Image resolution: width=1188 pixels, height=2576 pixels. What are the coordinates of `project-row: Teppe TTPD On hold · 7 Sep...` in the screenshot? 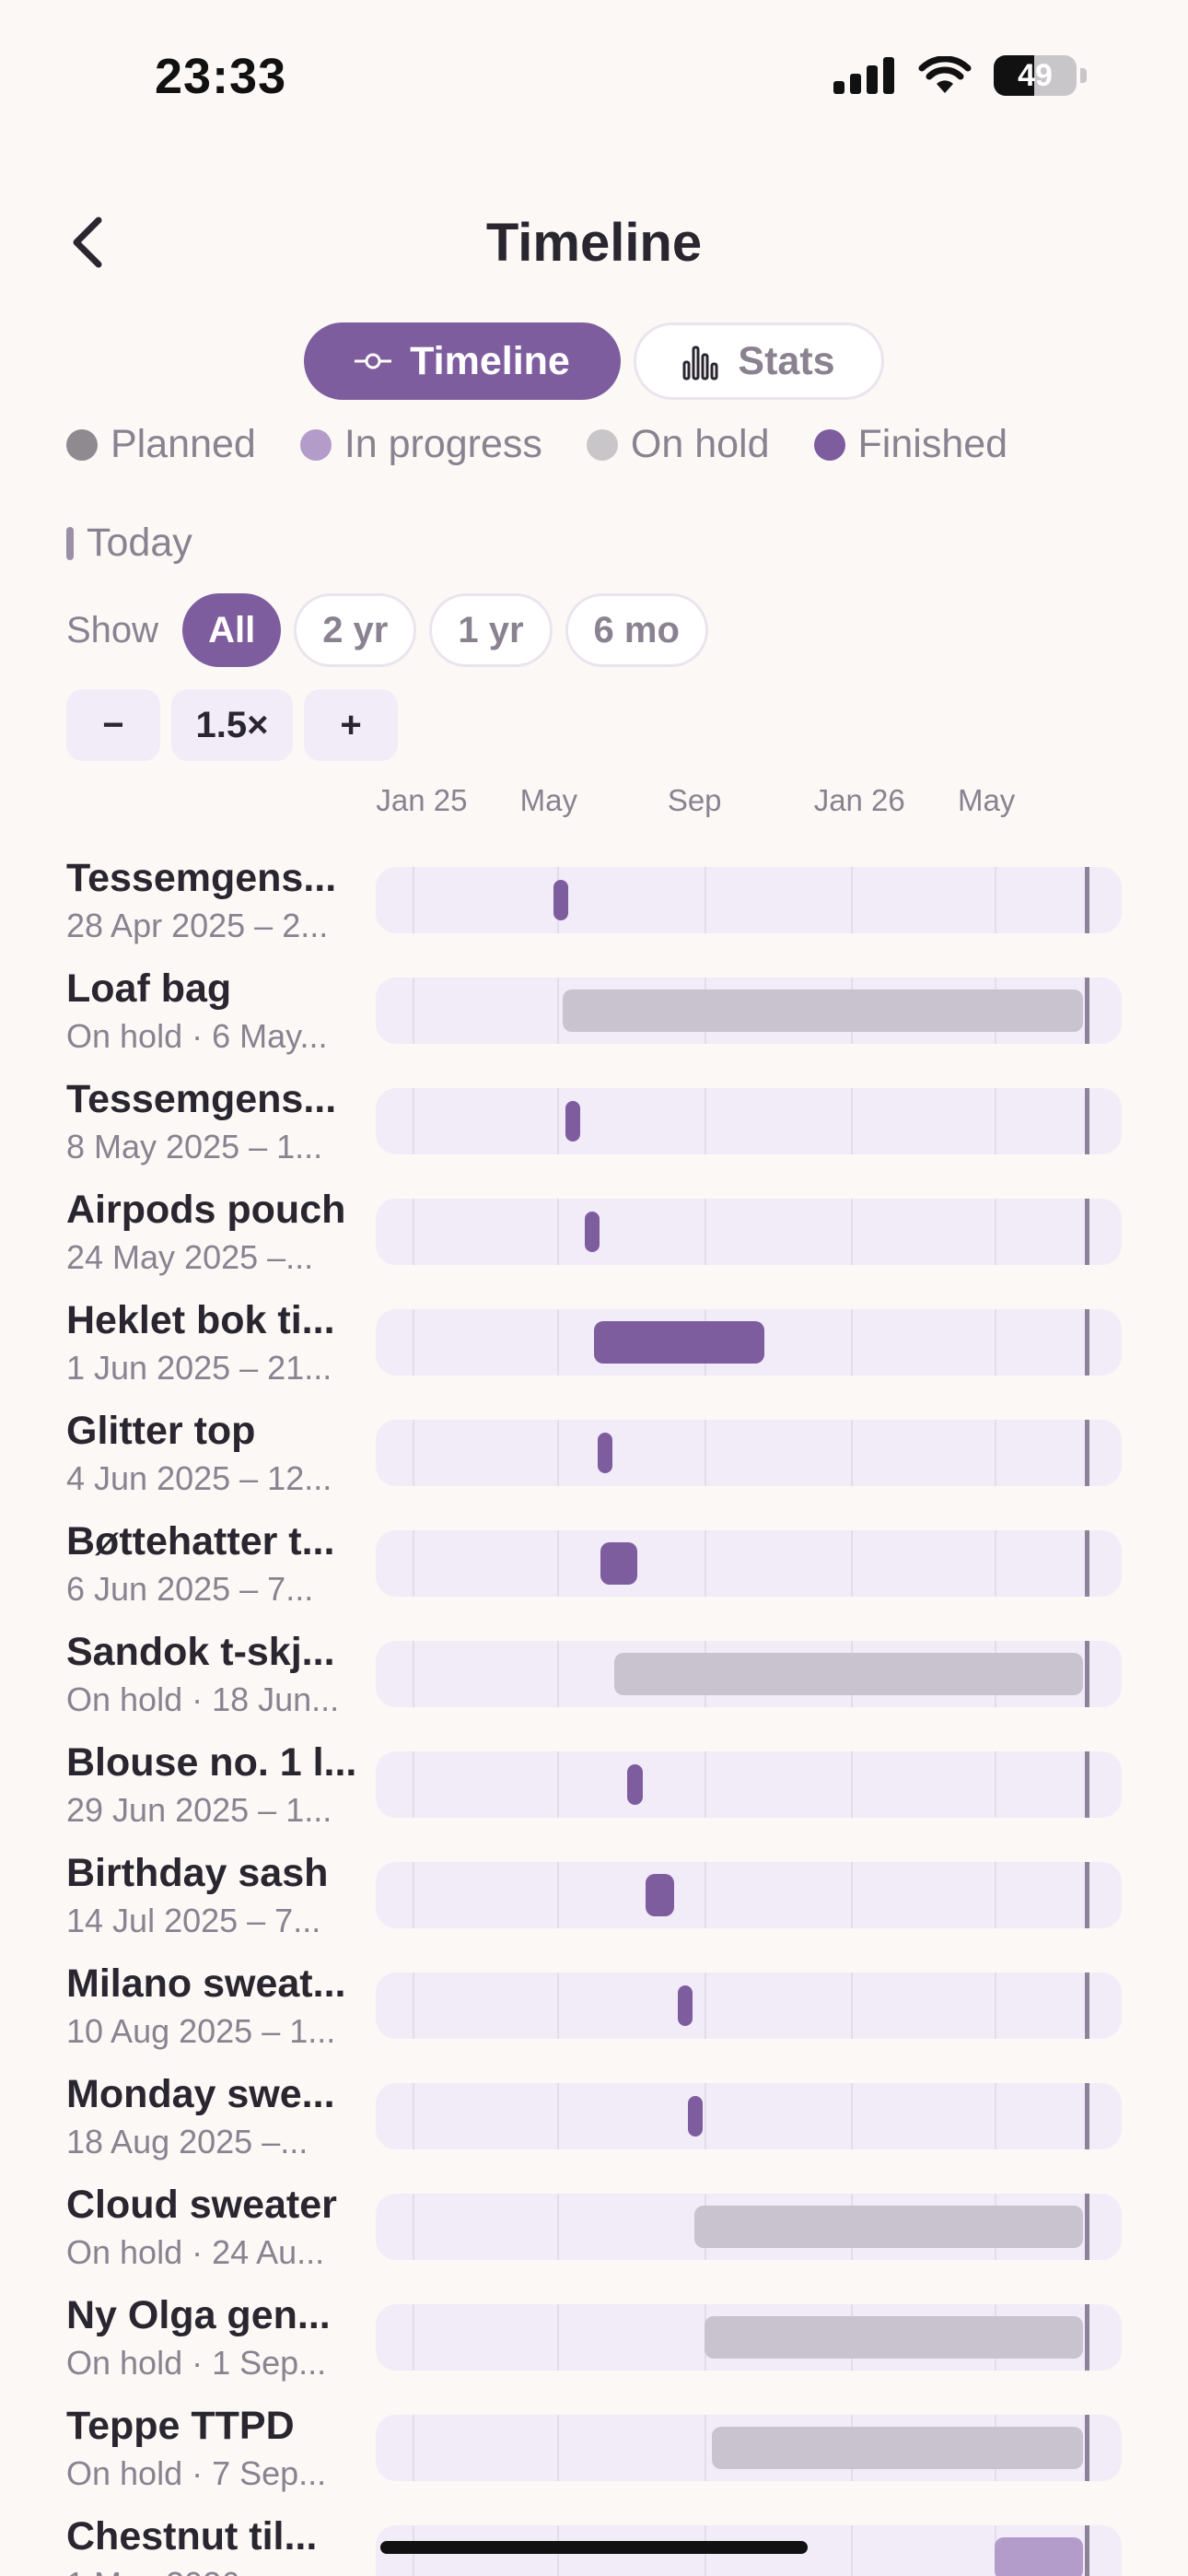 It's located at (594, 2455).